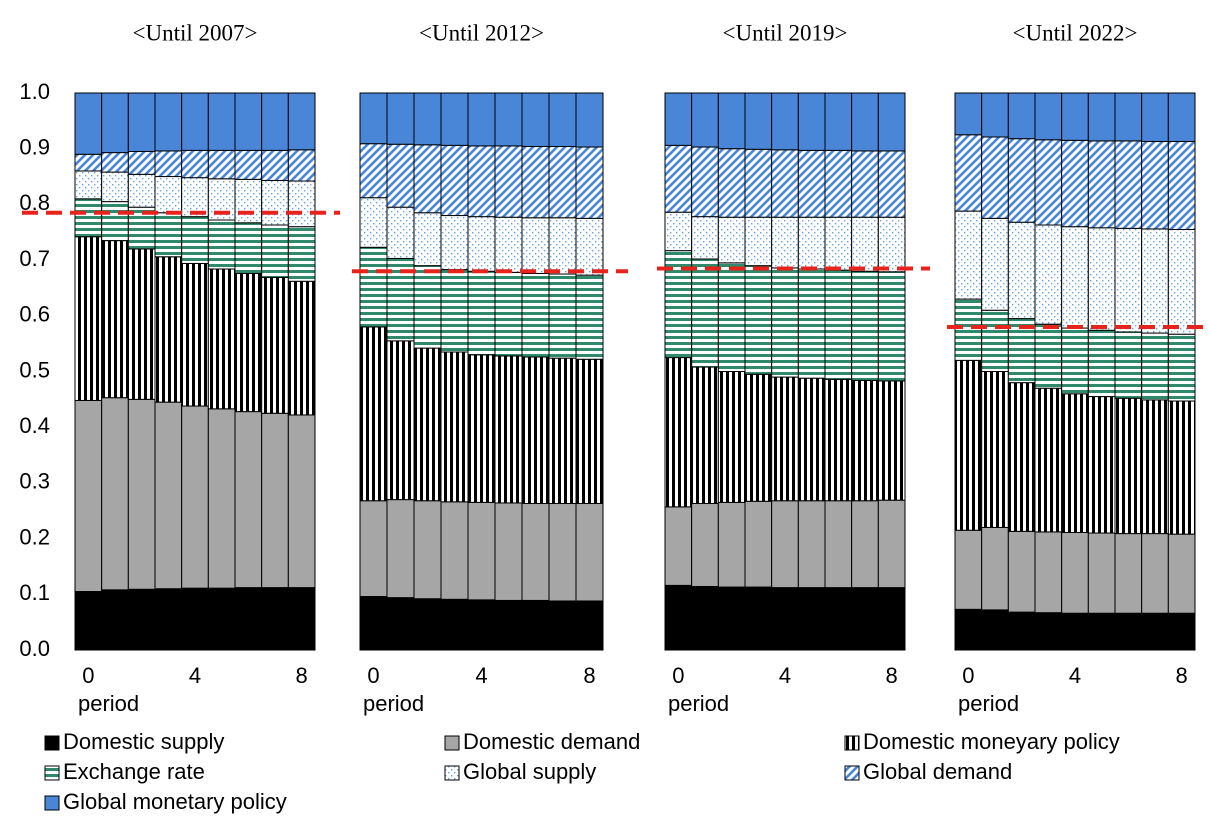 The image size is (1209, 818). I want to click on panel-title: <Until 2022>, so click(1075, 32).